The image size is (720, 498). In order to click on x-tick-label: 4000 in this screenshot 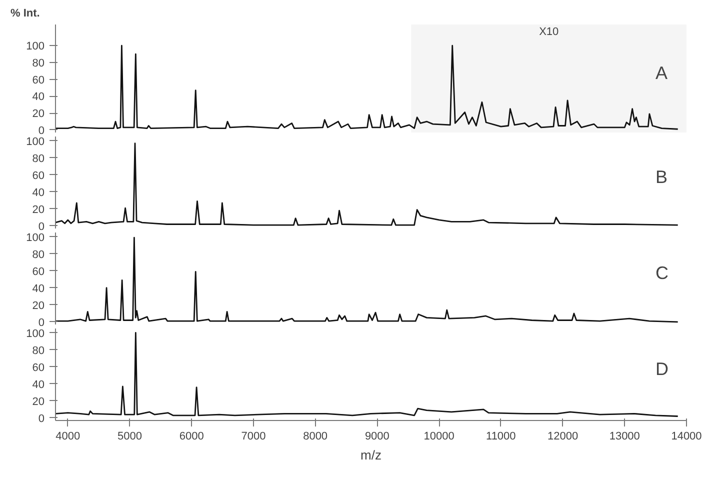, I will do `click(68, 436)`.